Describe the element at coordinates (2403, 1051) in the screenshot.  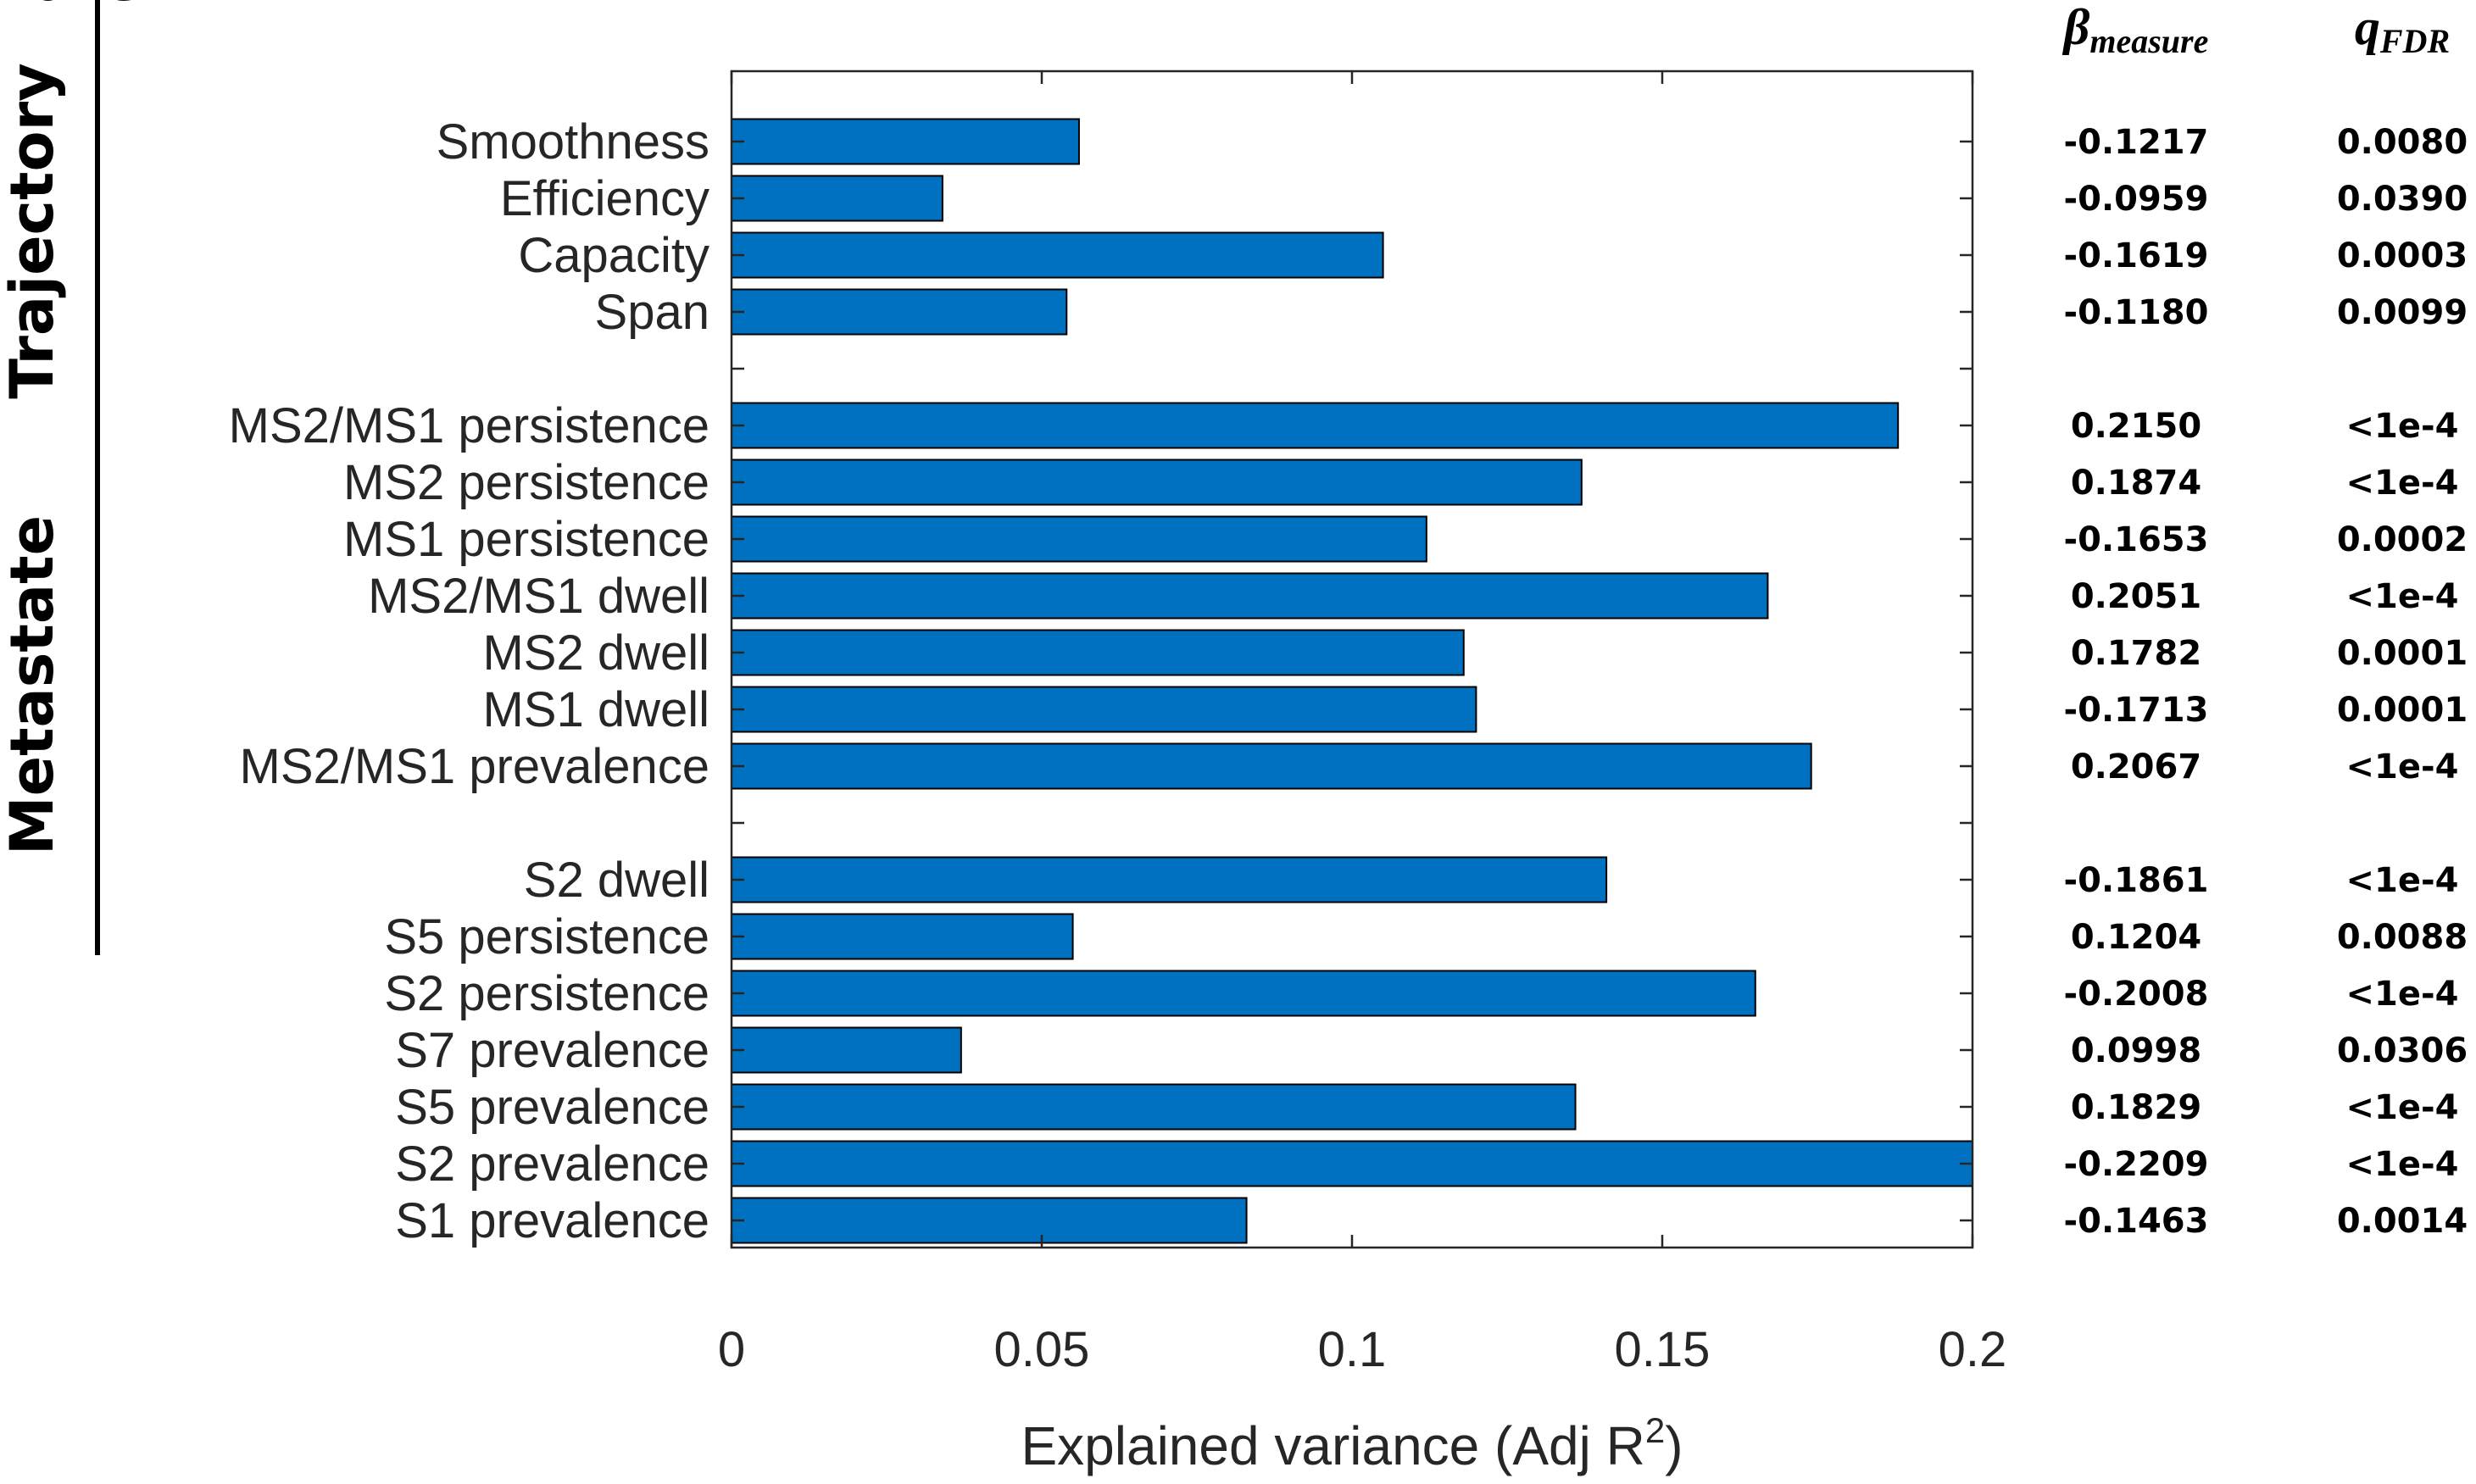
I see `q-value: 0.0306` at that location.